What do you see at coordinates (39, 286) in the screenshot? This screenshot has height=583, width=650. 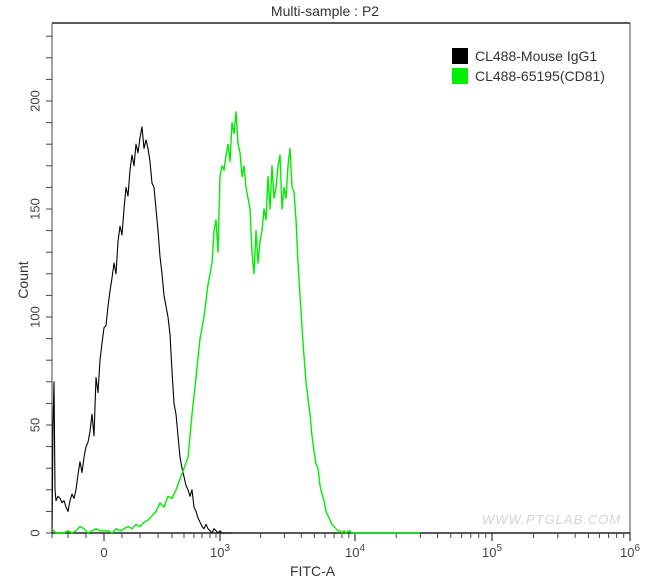 I see `y-axis-ticks: 0 50 100 150 200` at bounding box center [39, 286].